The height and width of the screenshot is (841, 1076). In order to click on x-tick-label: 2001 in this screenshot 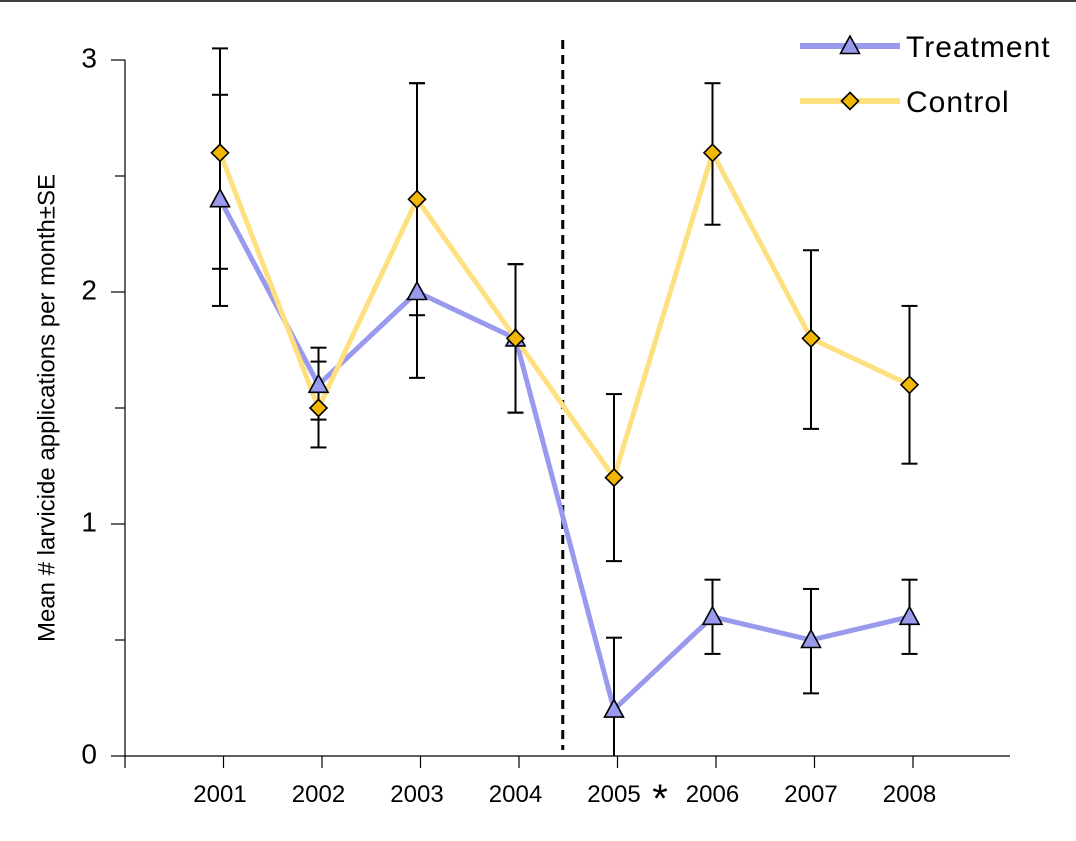, I will do `click(219, 794)`.